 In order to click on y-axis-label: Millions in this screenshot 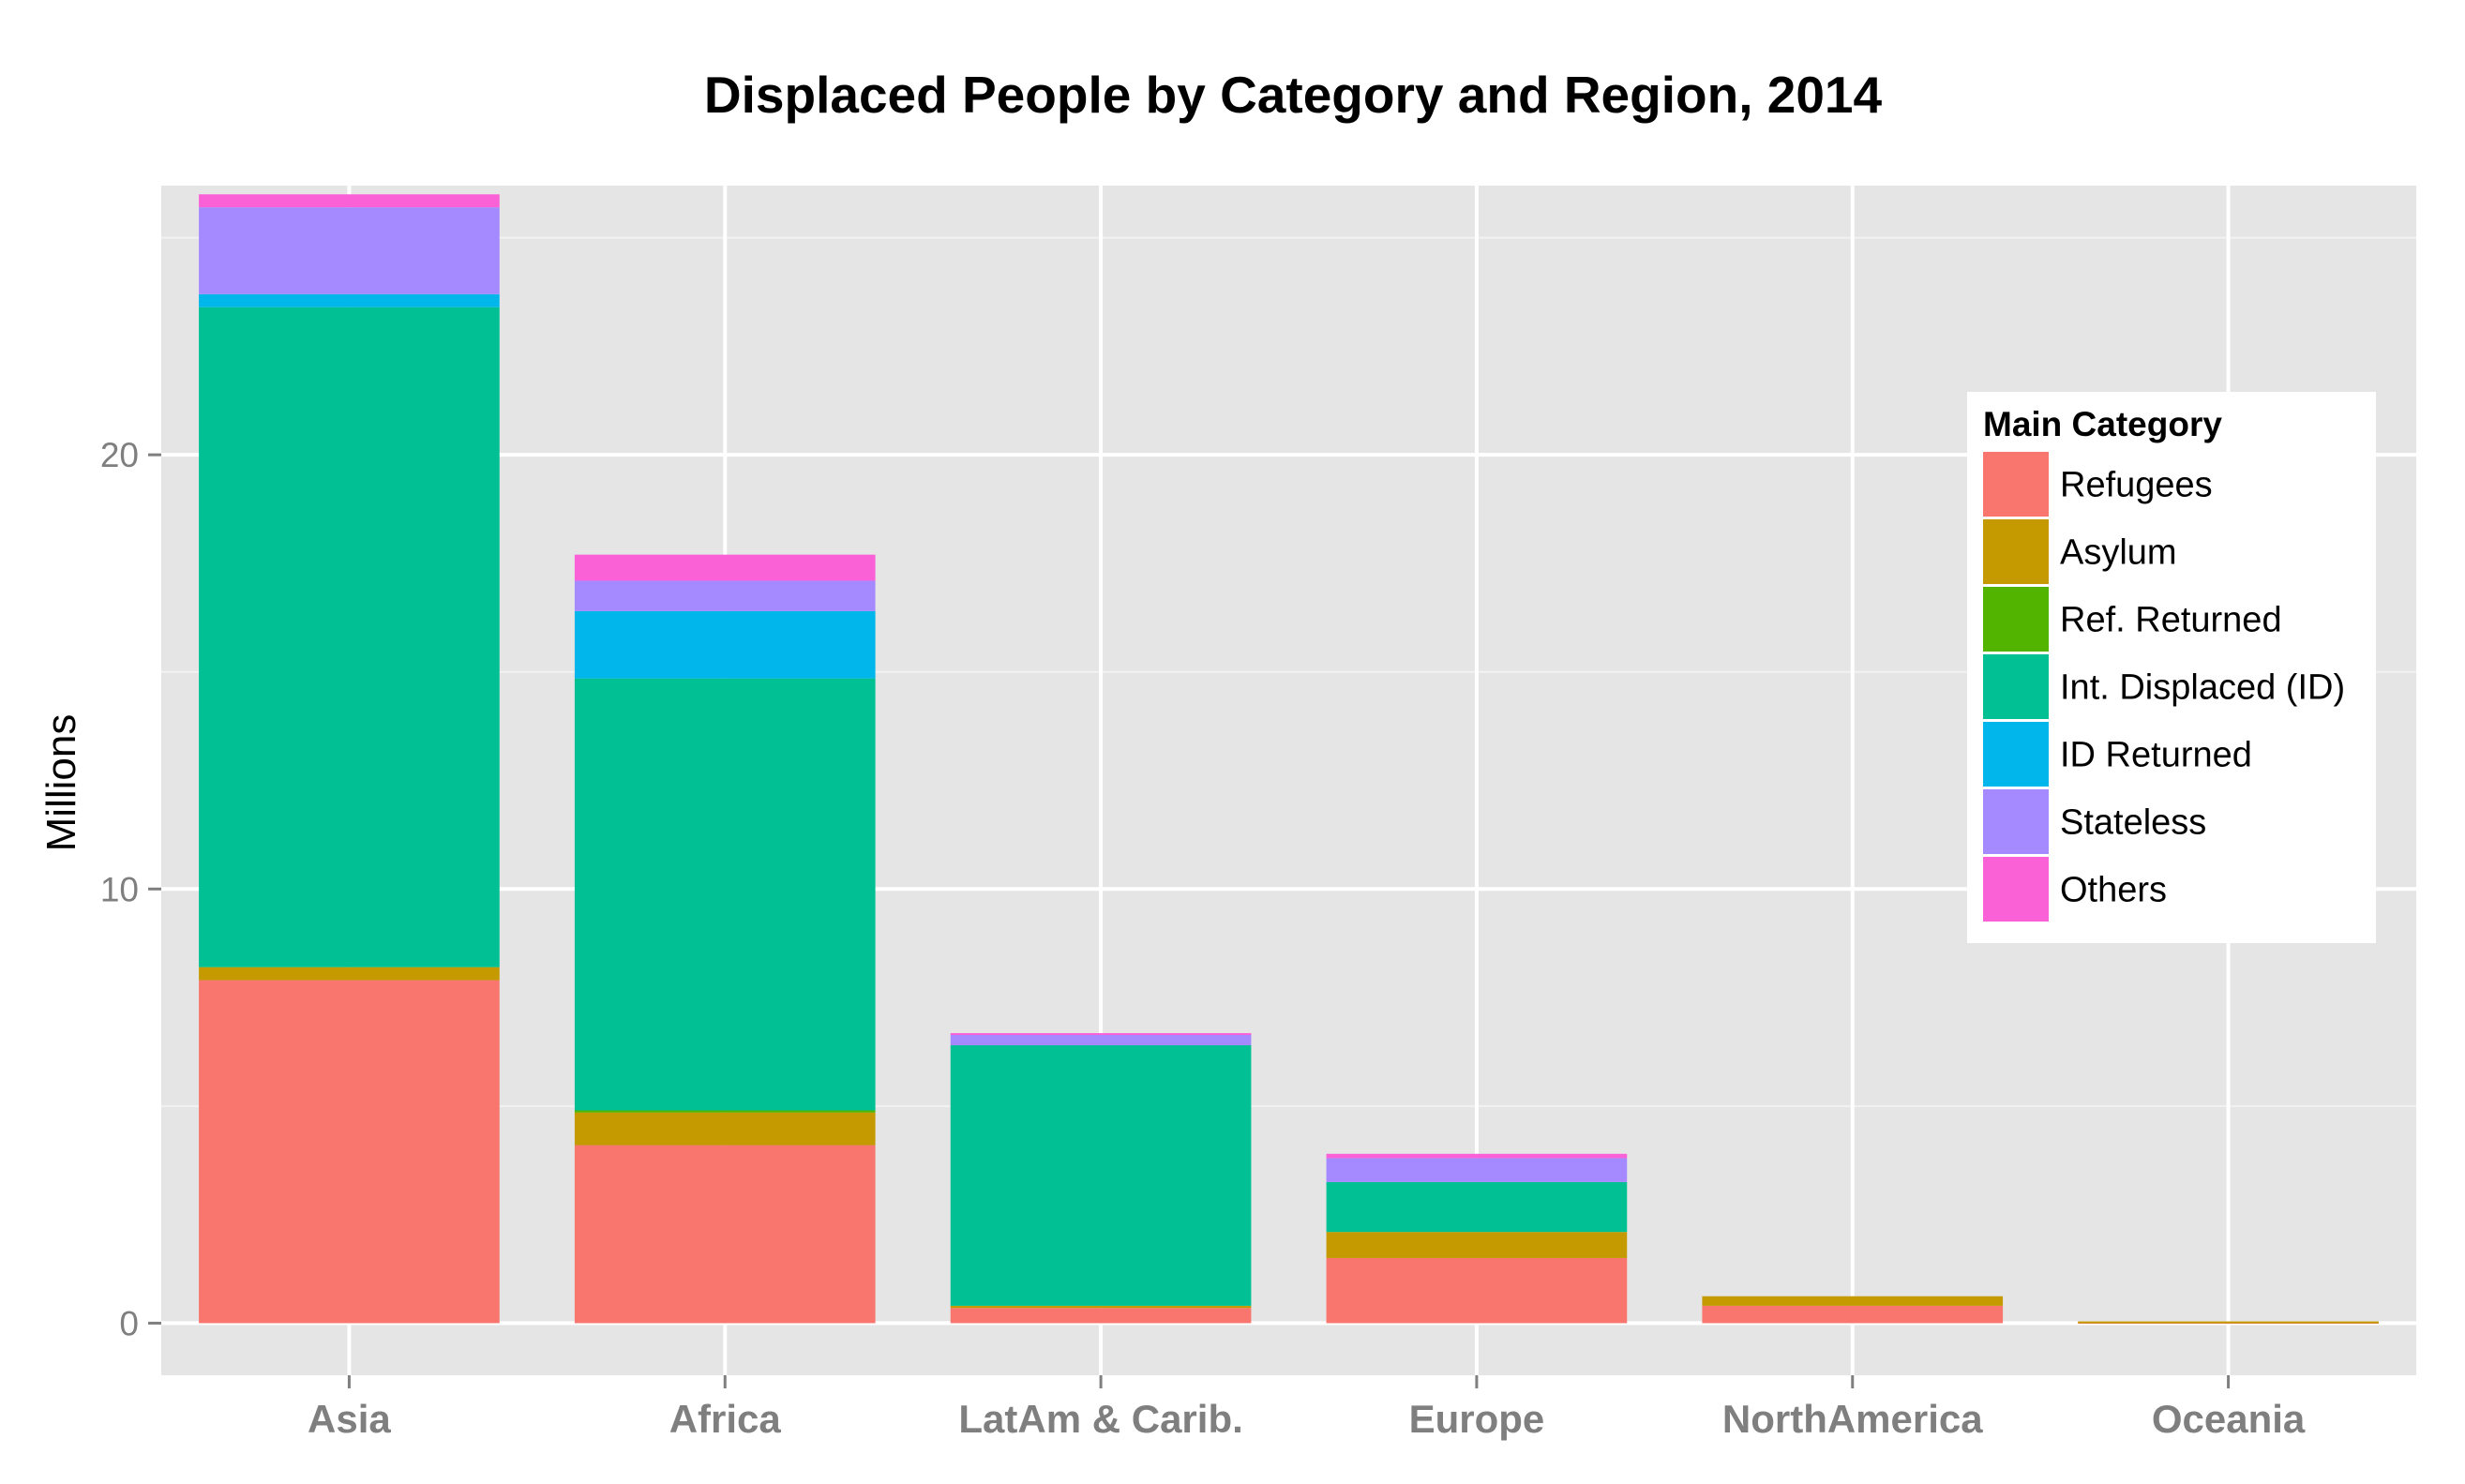, I will do `click(61, 783)`.